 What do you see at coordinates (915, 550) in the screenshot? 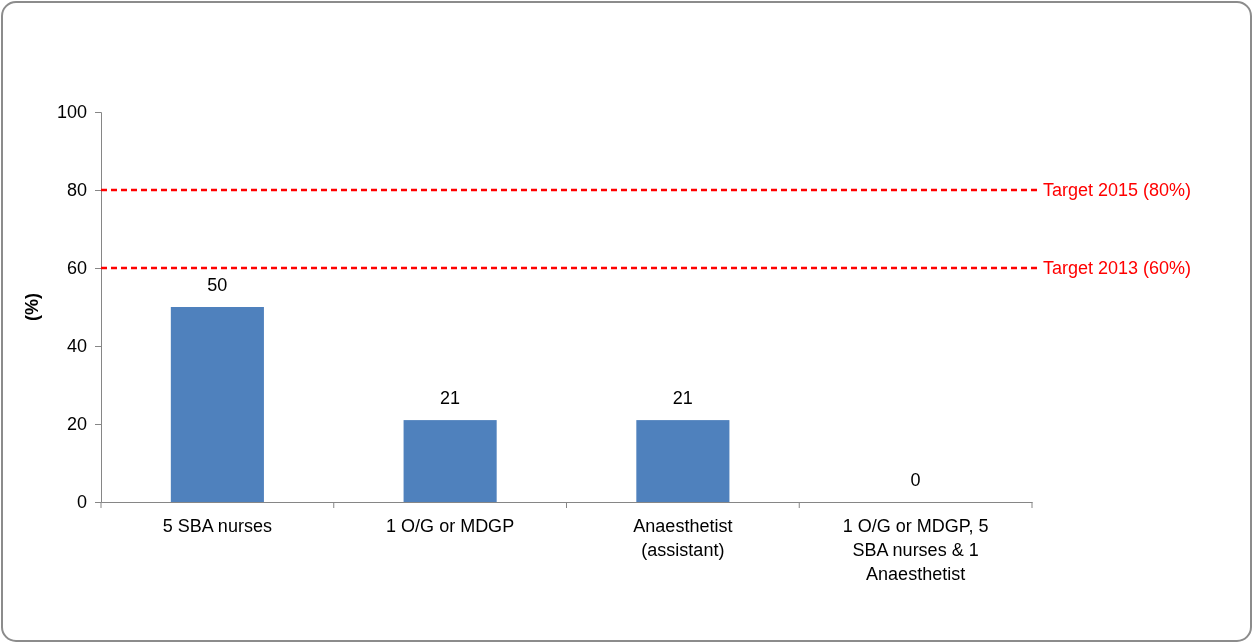
I see `x-tick-label: 1 O/G or MDGP, 5 SBA nurses & 1 Anaesthetist` at bounding box center [915, 550].